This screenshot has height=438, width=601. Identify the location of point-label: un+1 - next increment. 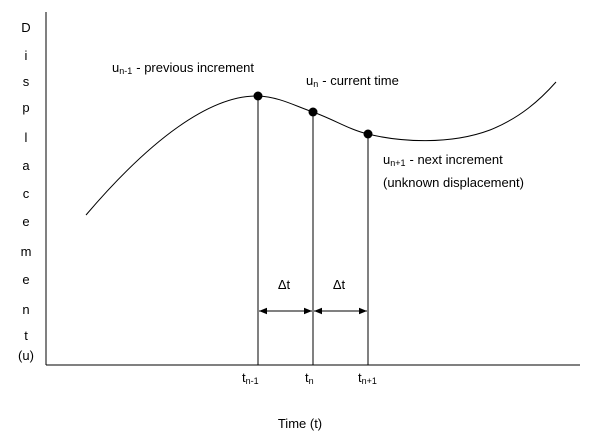
(443, 160).